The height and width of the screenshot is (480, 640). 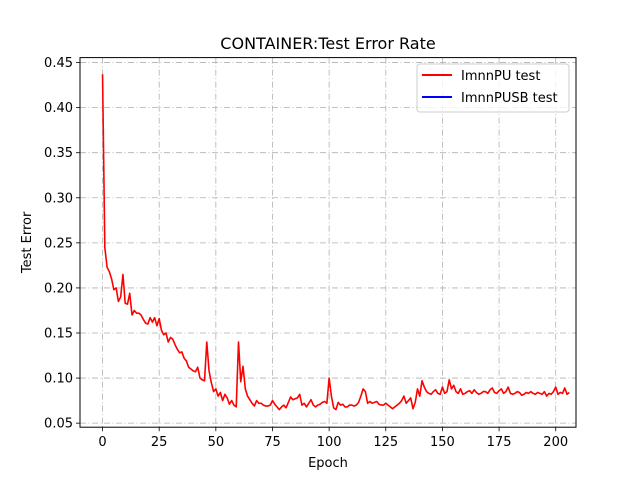 What do you see at coordinates (58, 198) in the screenshot?
I see `y-tick-label: 0.30` at bounding box center [58, 198].